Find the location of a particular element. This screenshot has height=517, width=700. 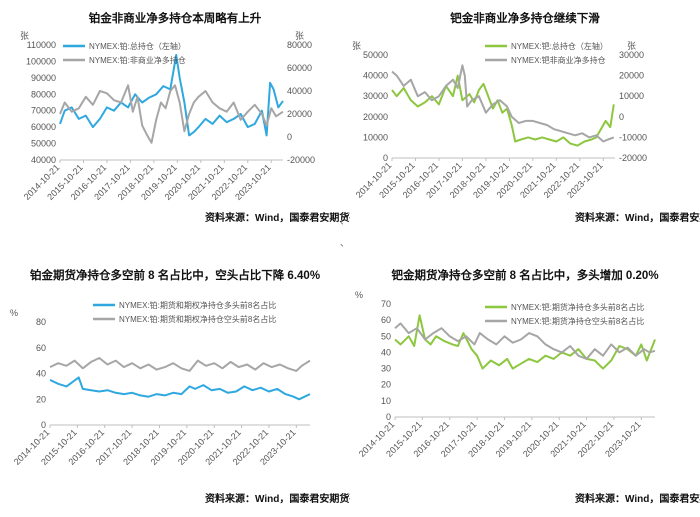

legend-label: NYMEX:钯非商业净多持仓 is located at coordinates (558, 60).